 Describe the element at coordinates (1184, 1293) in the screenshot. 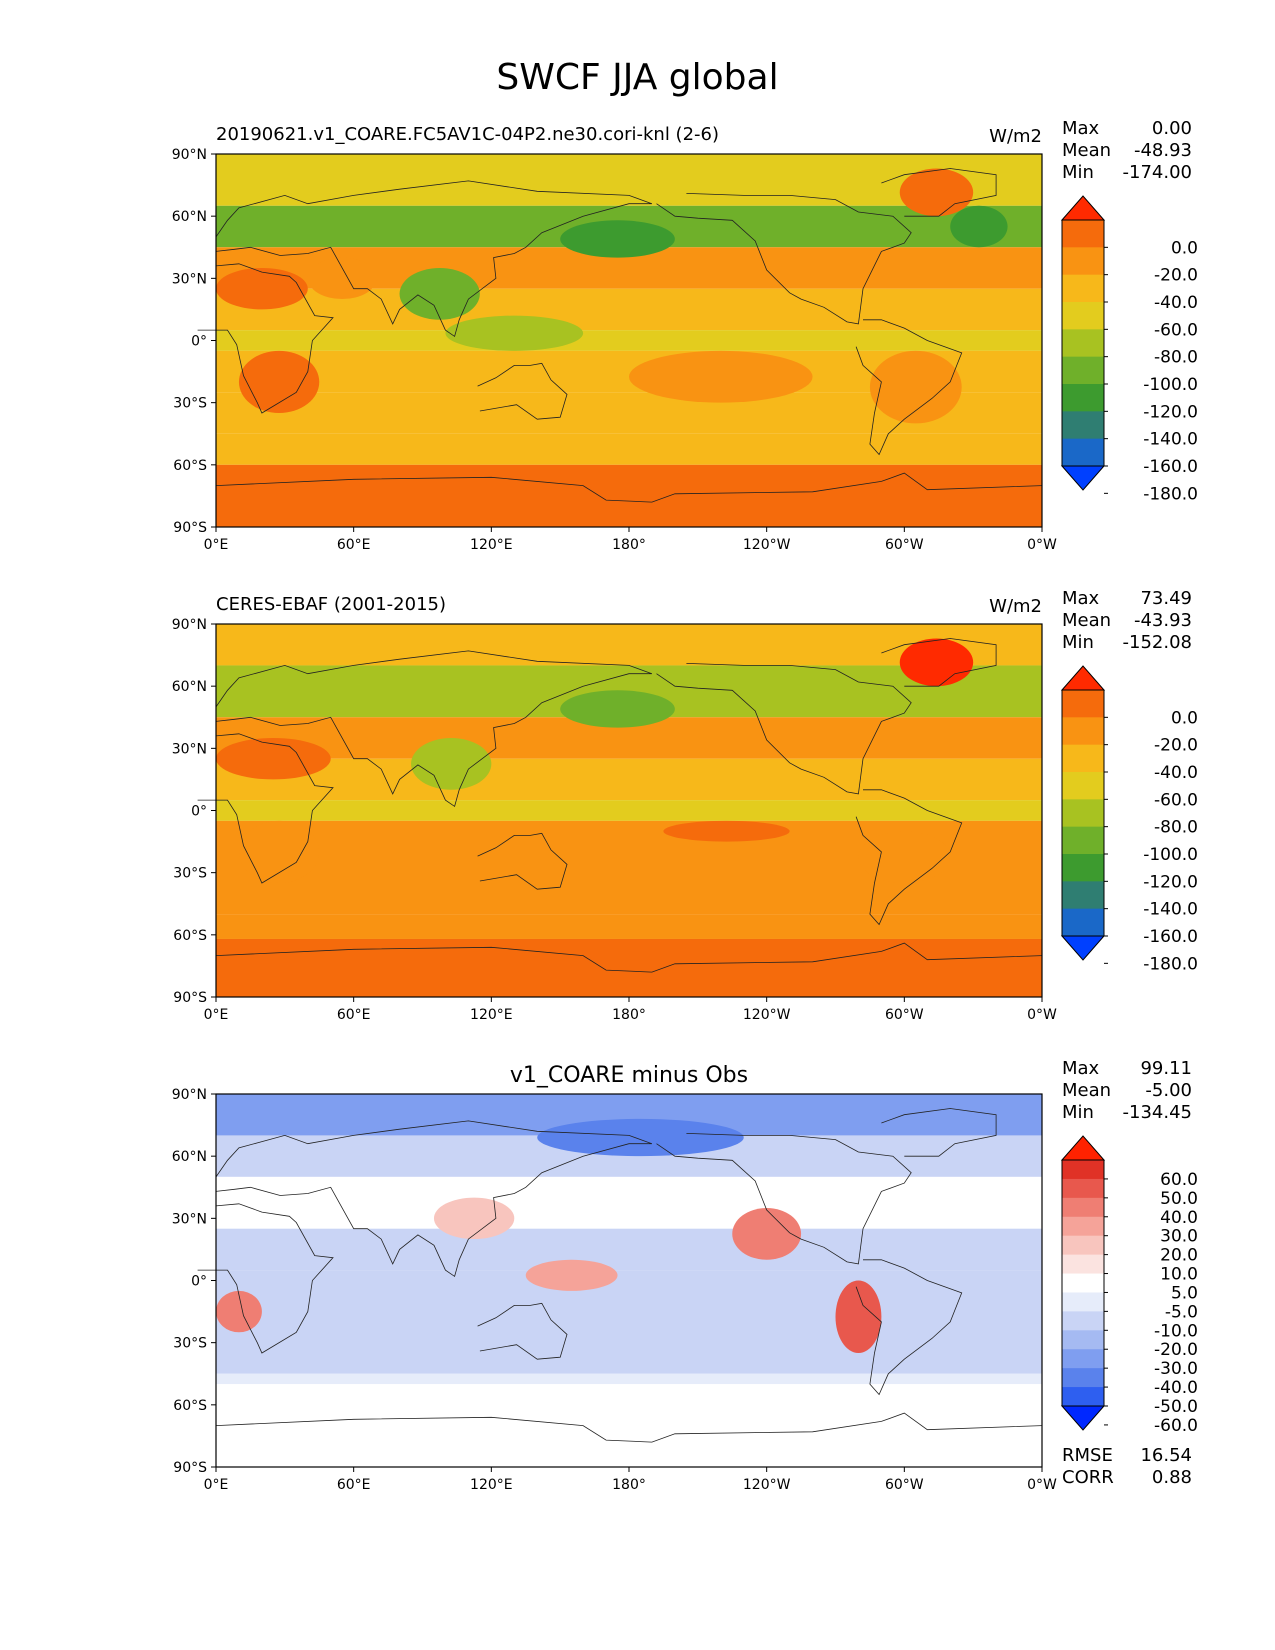

I see `colorbar-label: 5.0` at that location.